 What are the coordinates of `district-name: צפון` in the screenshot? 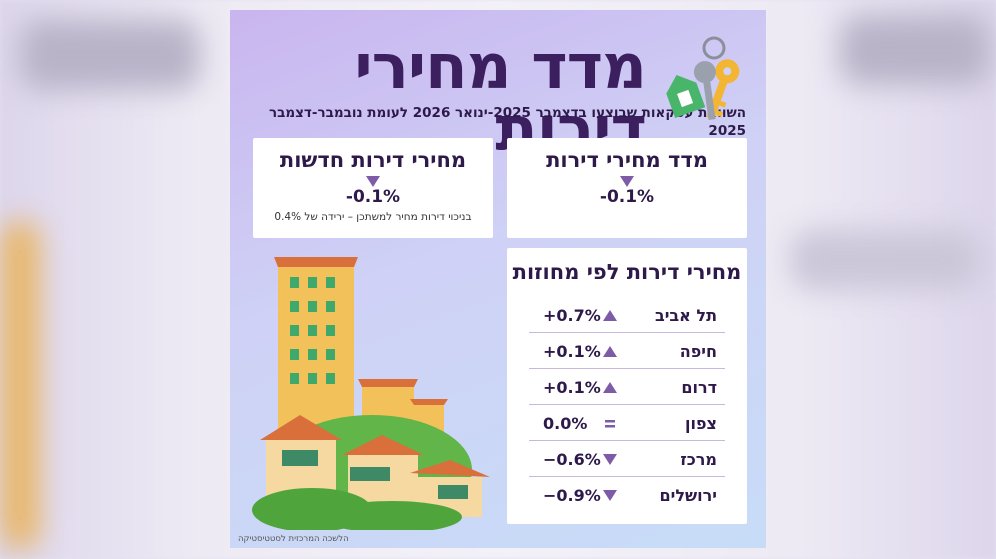 It's located at (701, 423).